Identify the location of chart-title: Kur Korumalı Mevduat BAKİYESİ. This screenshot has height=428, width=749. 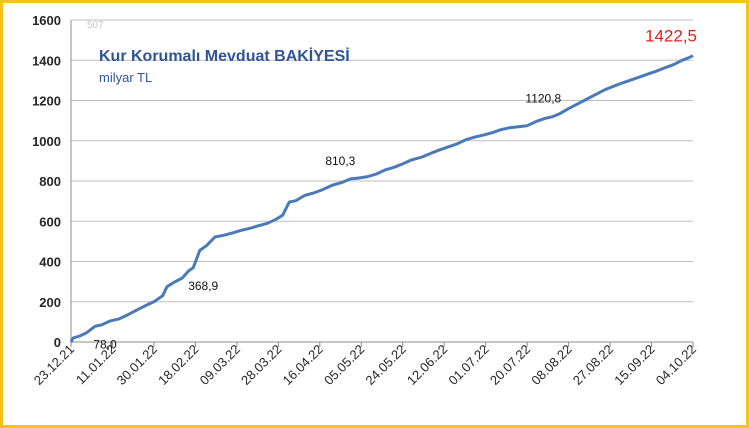
(224, 56).